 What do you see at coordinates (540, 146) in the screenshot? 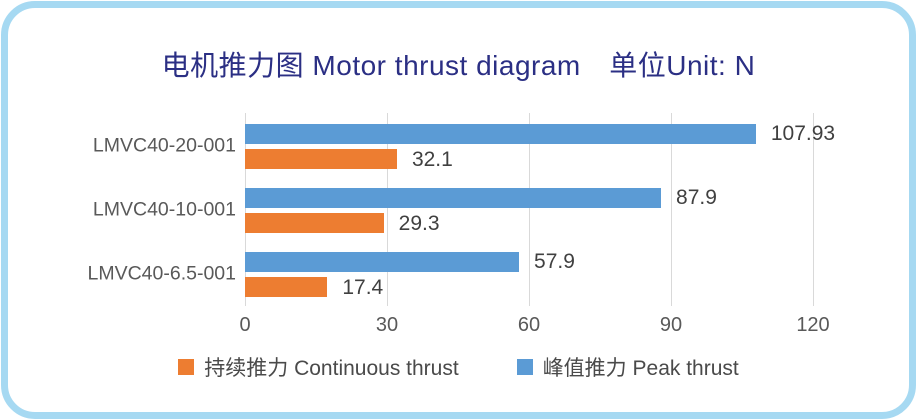
I see `bar-group: 107.93 32.1` at bounding box center [540, 146].